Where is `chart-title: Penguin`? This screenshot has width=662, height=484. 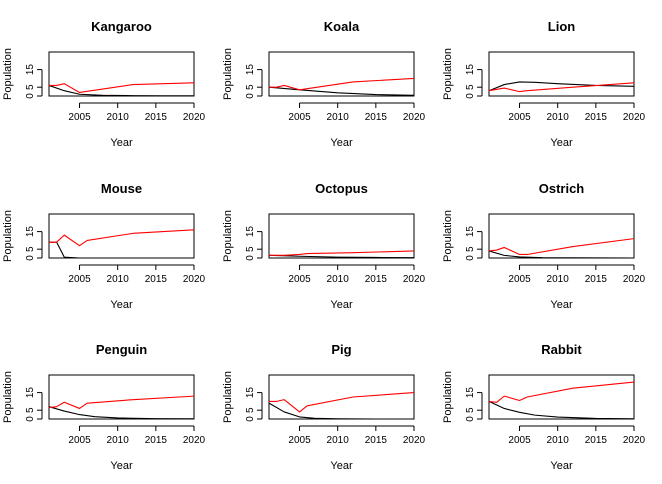
chart-title: Penguin is located at coordinates (121, 349).